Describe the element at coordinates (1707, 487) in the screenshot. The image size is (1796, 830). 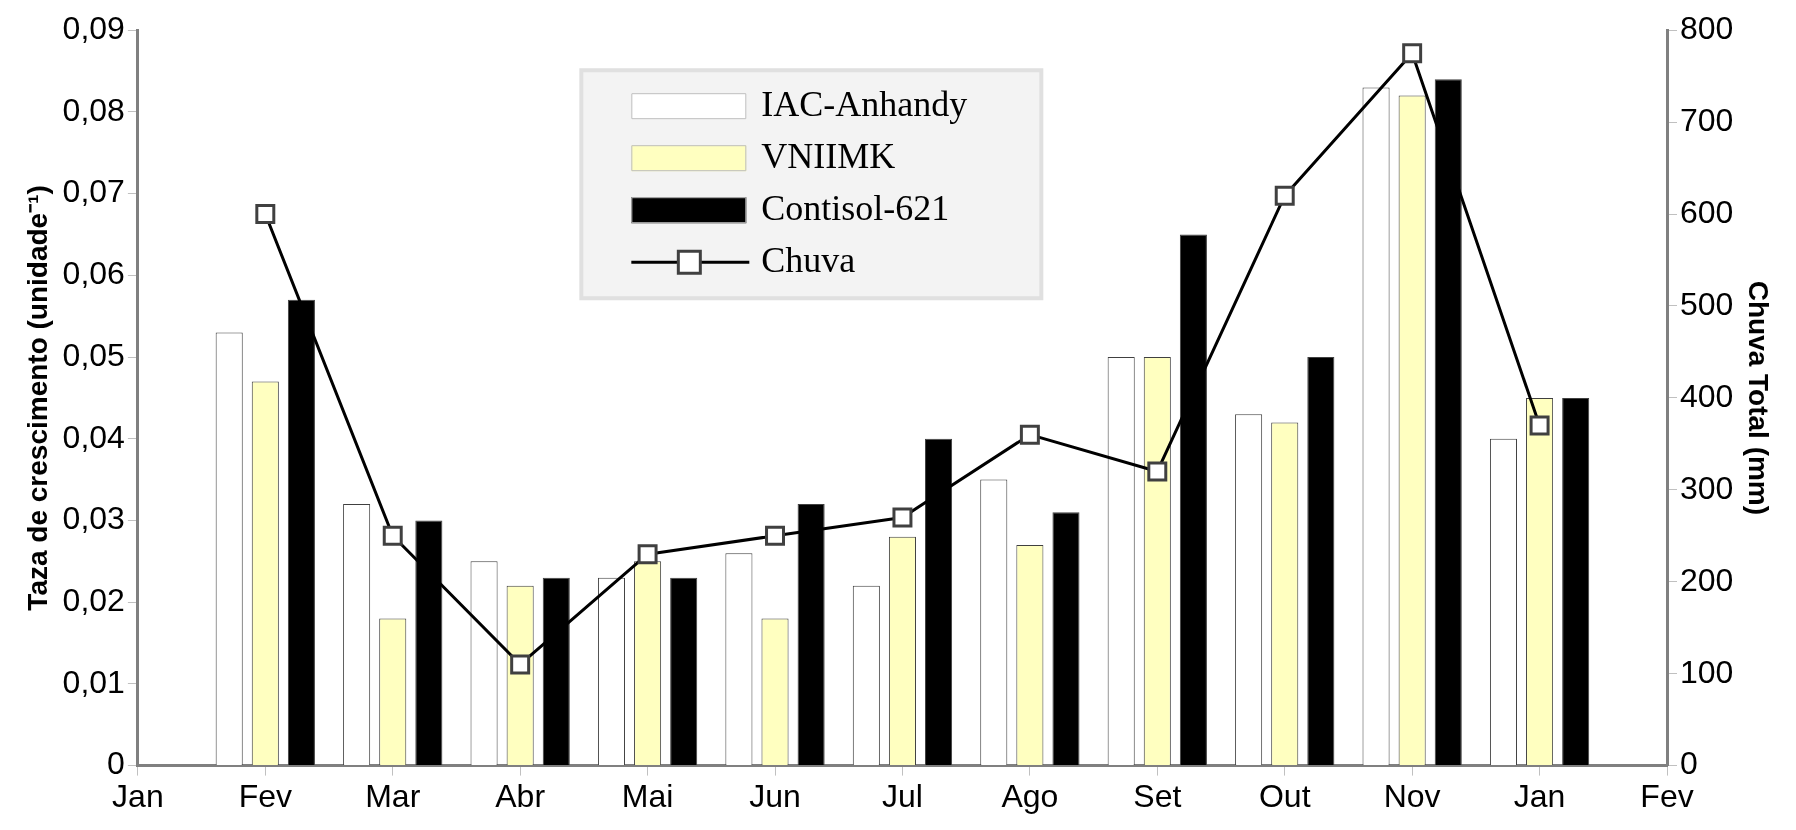
I see `y2-tick-label: 300` at that location.